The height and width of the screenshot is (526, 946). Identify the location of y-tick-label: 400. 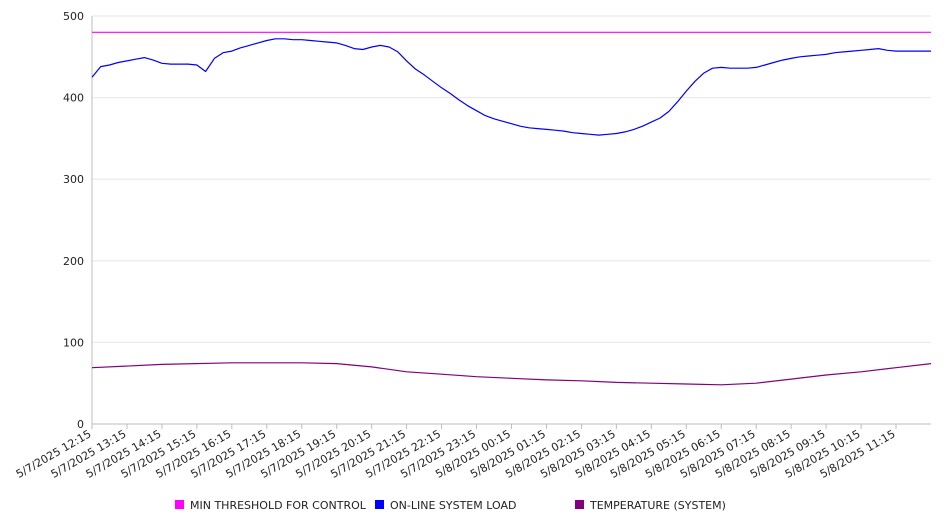
(73, 98).